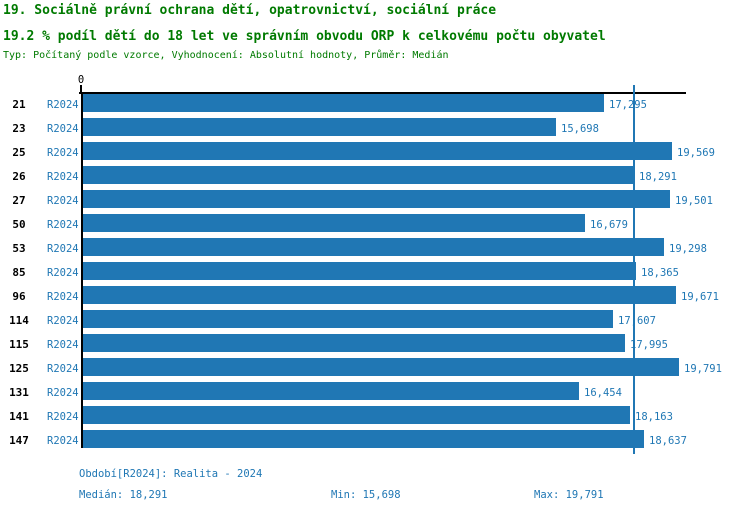 This screenshot has height=512, width=750. Describe the element at coordinates (688, 249) in the screenshot. I see `value-label: 19,298` at that location.